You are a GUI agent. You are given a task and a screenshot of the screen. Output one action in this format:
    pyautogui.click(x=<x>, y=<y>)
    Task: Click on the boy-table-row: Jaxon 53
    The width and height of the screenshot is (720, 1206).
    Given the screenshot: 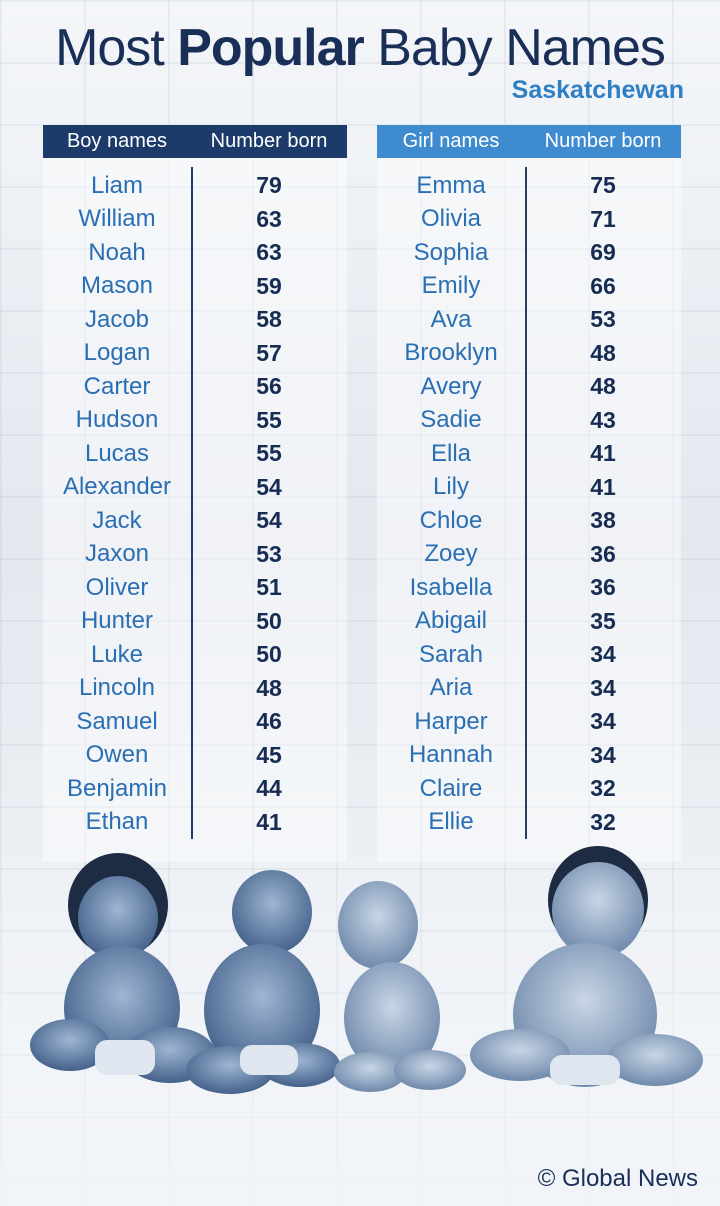 What is the action you would take?
    pyautogui.click(x=195, y=555)
    